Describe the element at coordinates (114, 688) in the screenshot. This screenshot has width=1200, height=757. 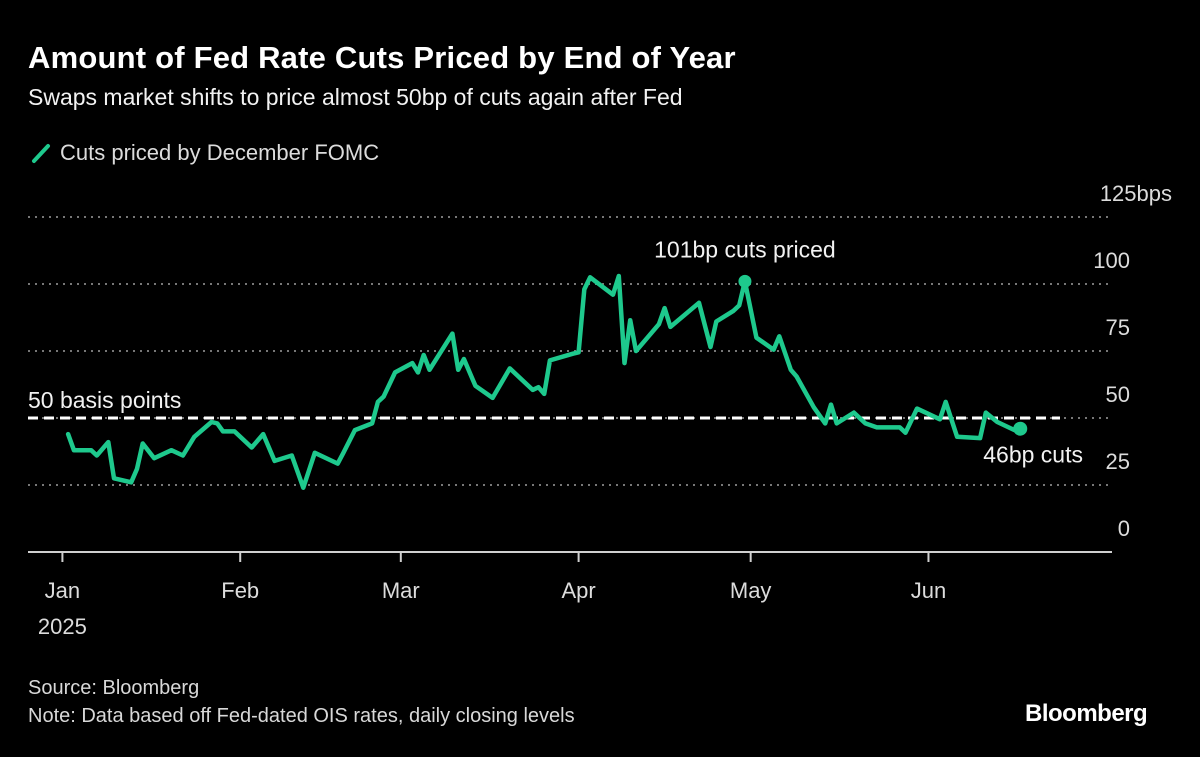
I see `source-note: Source: Bloomberg` at that location.